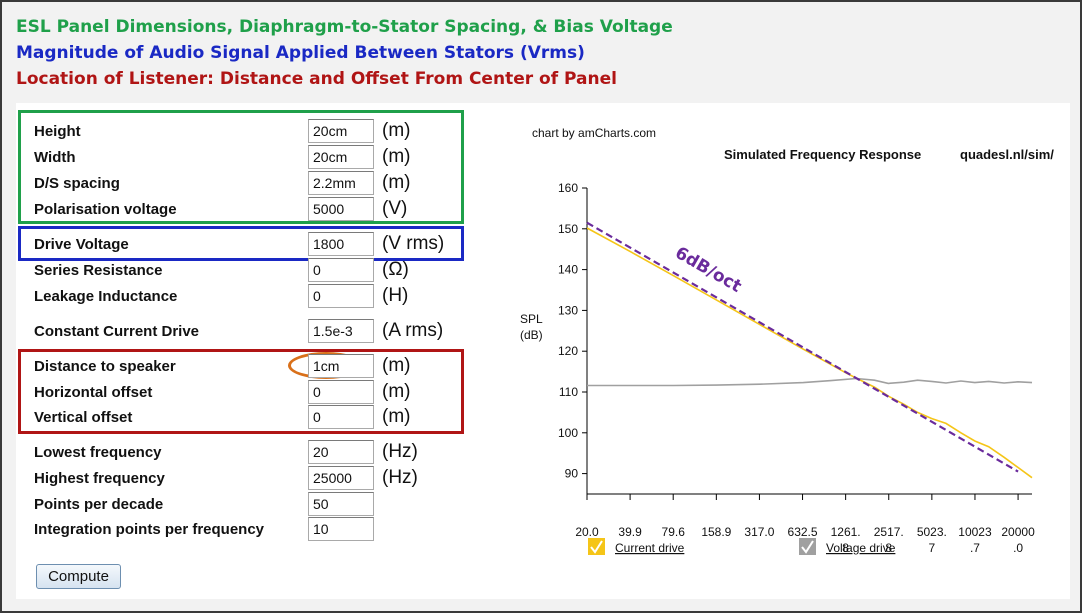  Describe the element at coordinates (55, 157) in the screenshot. I see `width-label: Width` at that location.